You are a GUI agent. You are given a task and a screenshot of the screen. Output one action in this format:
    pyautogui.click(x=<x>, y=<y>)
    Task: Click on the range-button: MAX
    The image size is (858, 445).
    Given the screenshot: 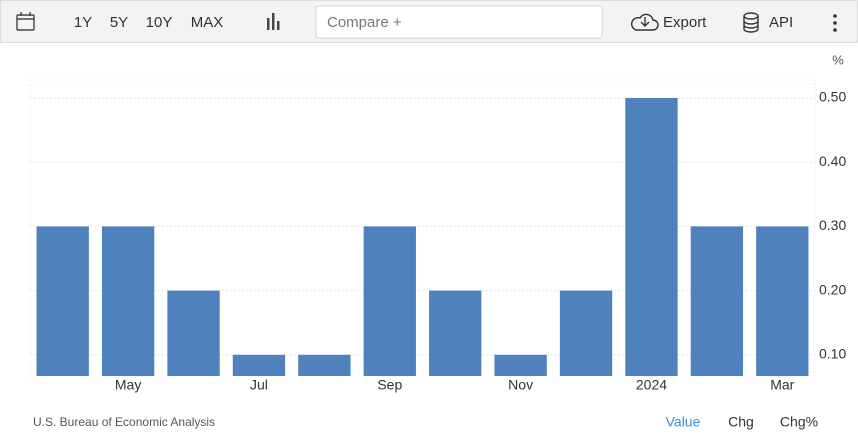 What is the action you would take?
    pyautogui.click(x=207, y=22)
    